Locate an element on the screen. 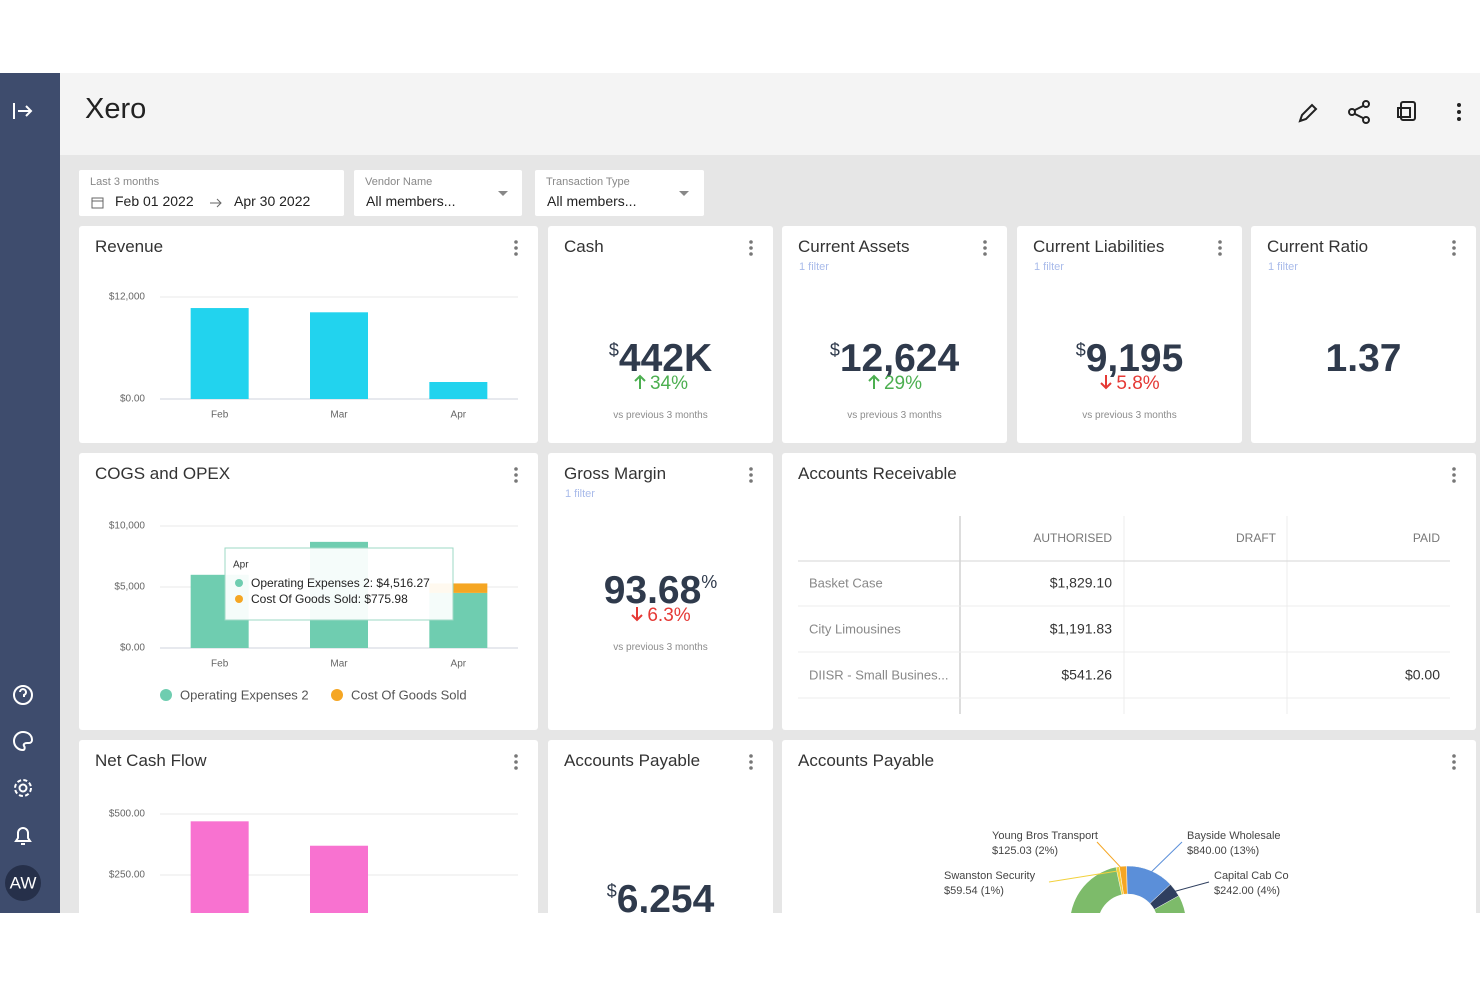  legend-swatch is located at coordinates (337, 695).